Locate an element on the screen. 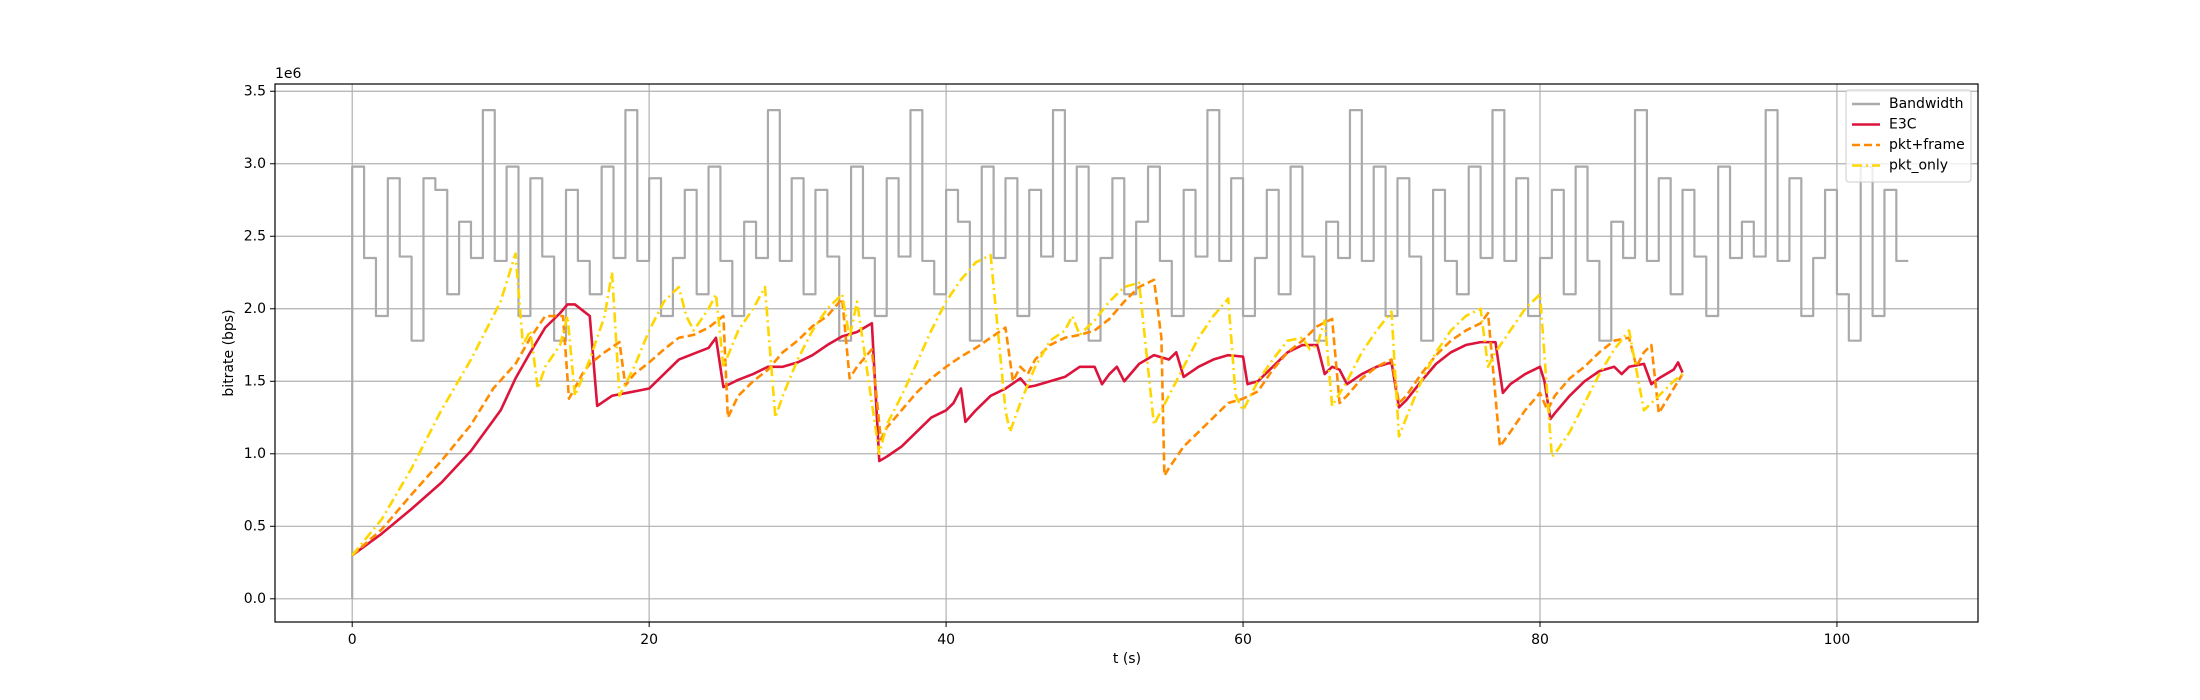  legend-label: pkt+frame is located at coordinates (1927, 145).